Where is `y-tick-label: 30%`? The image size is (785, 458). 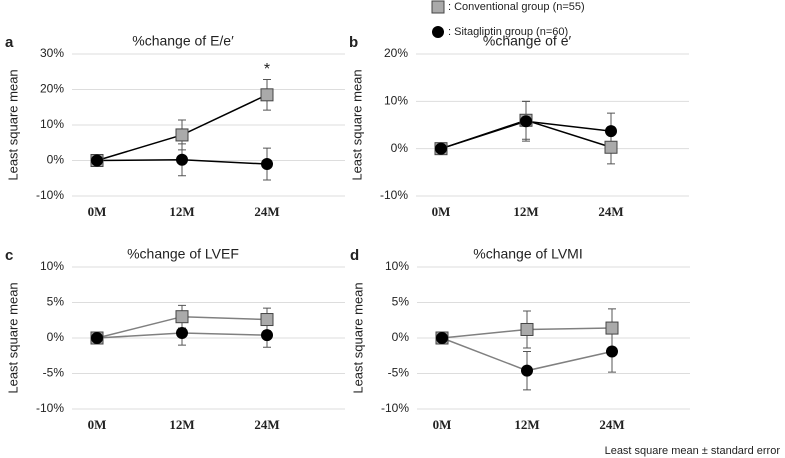
y-tick-label: 30% is located at coordinates (52, 53).